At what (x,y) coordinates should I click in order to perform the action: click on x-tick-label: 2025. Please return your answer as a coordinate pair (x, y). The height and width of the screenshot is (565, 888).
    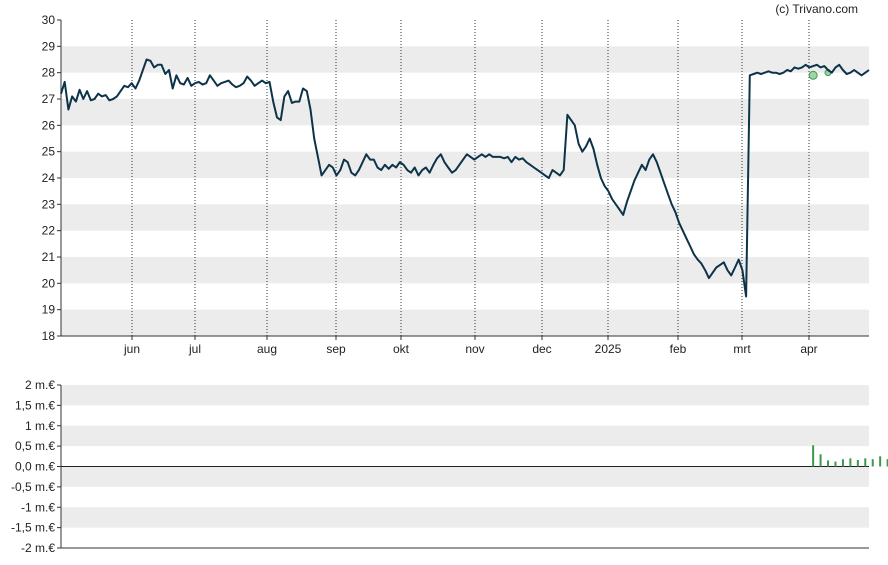
    Looking at the image, I should click on (608, 349).